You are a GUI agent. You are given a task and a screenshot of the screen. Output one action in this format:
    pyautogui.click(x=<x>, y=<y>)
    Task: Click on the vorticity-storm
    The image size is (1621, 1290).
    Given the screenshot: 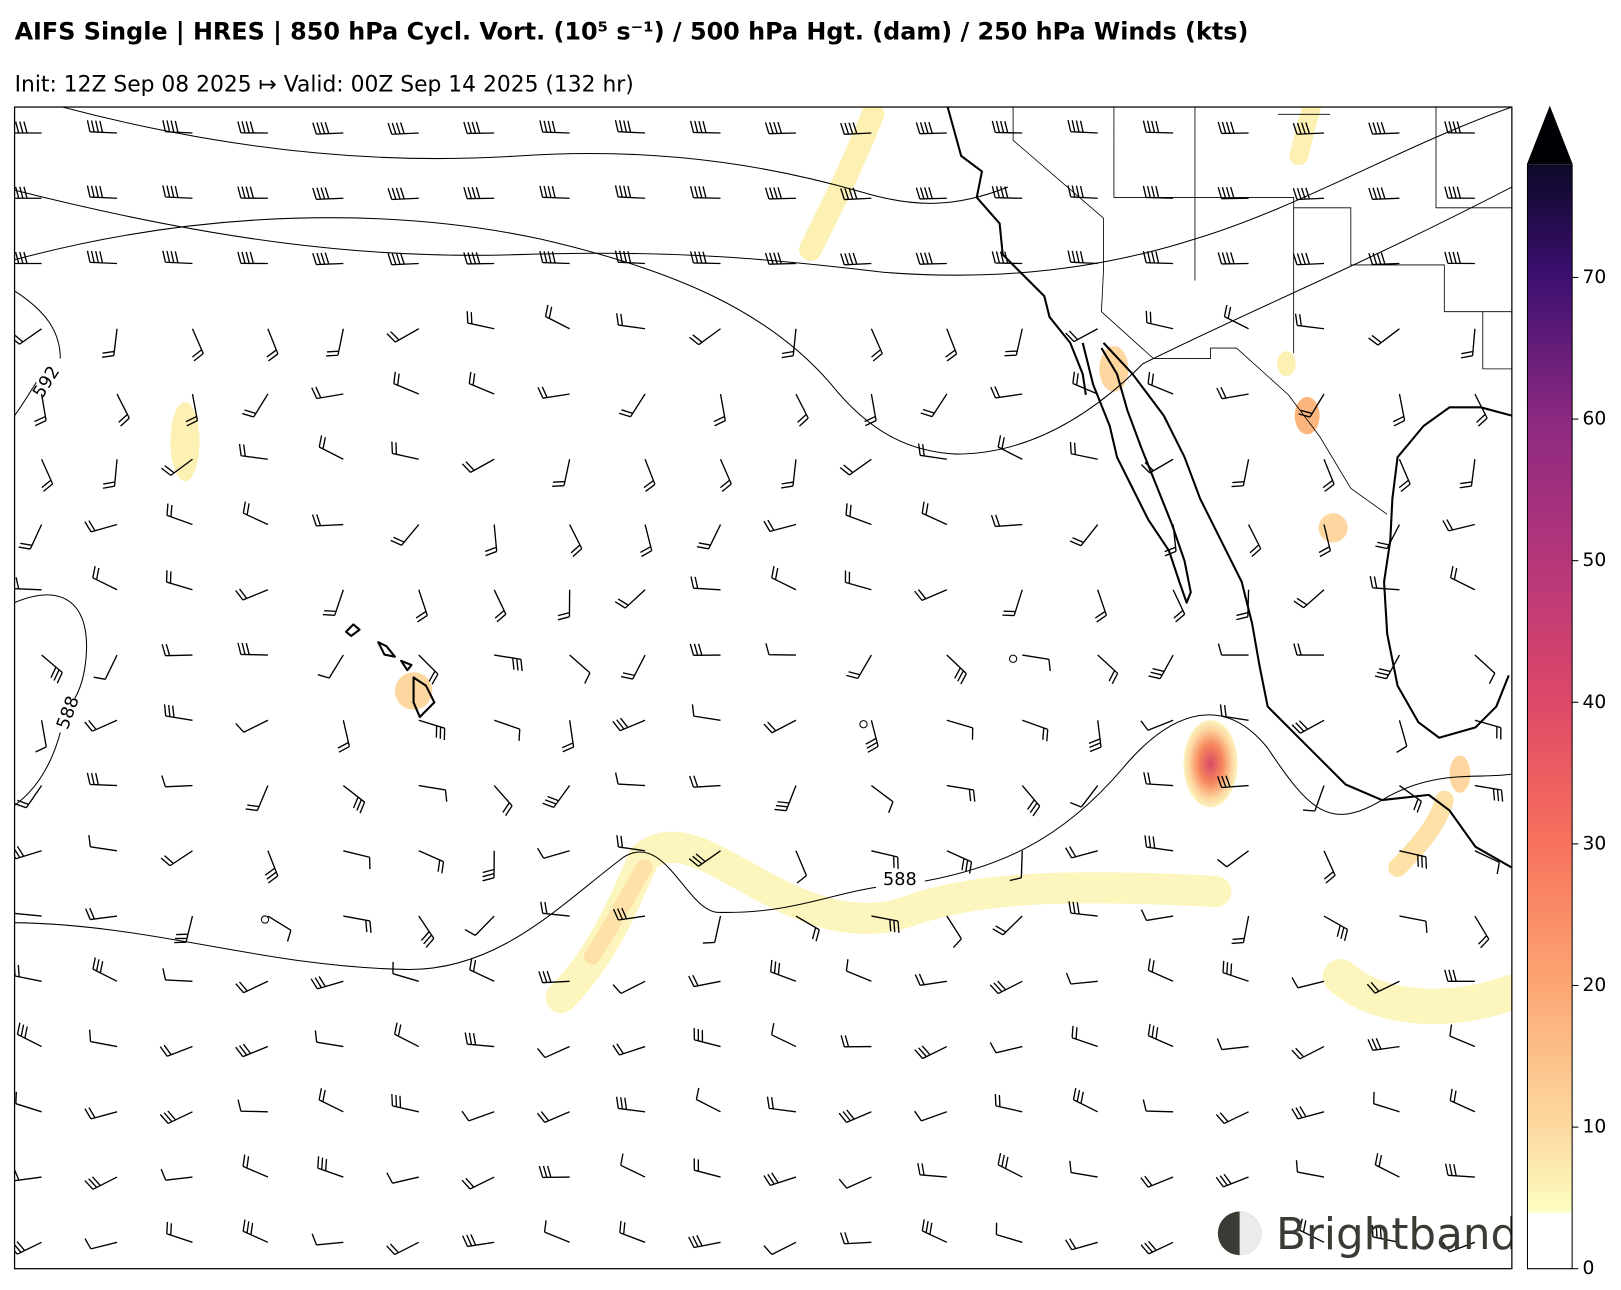 What is the action you would take?
    pyautogui.click(x=1210, y=764)
    